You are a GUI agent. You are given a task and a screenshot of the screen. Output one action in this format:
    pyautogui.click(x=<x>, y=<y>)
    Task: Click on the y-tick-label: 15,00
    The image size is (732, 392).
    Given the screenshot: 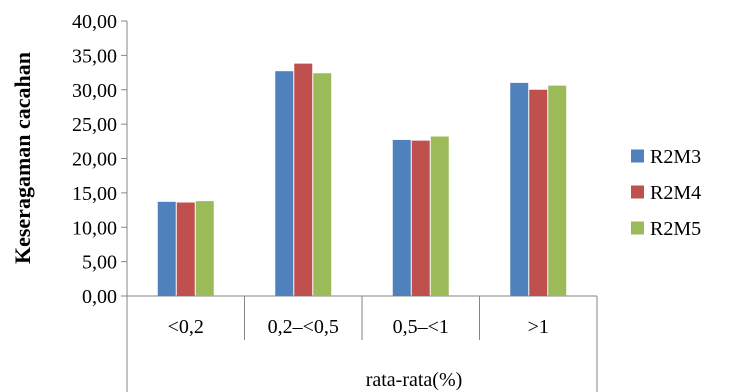 What is the action you would take?
    pyautogui.click(x=94, y=194)
    